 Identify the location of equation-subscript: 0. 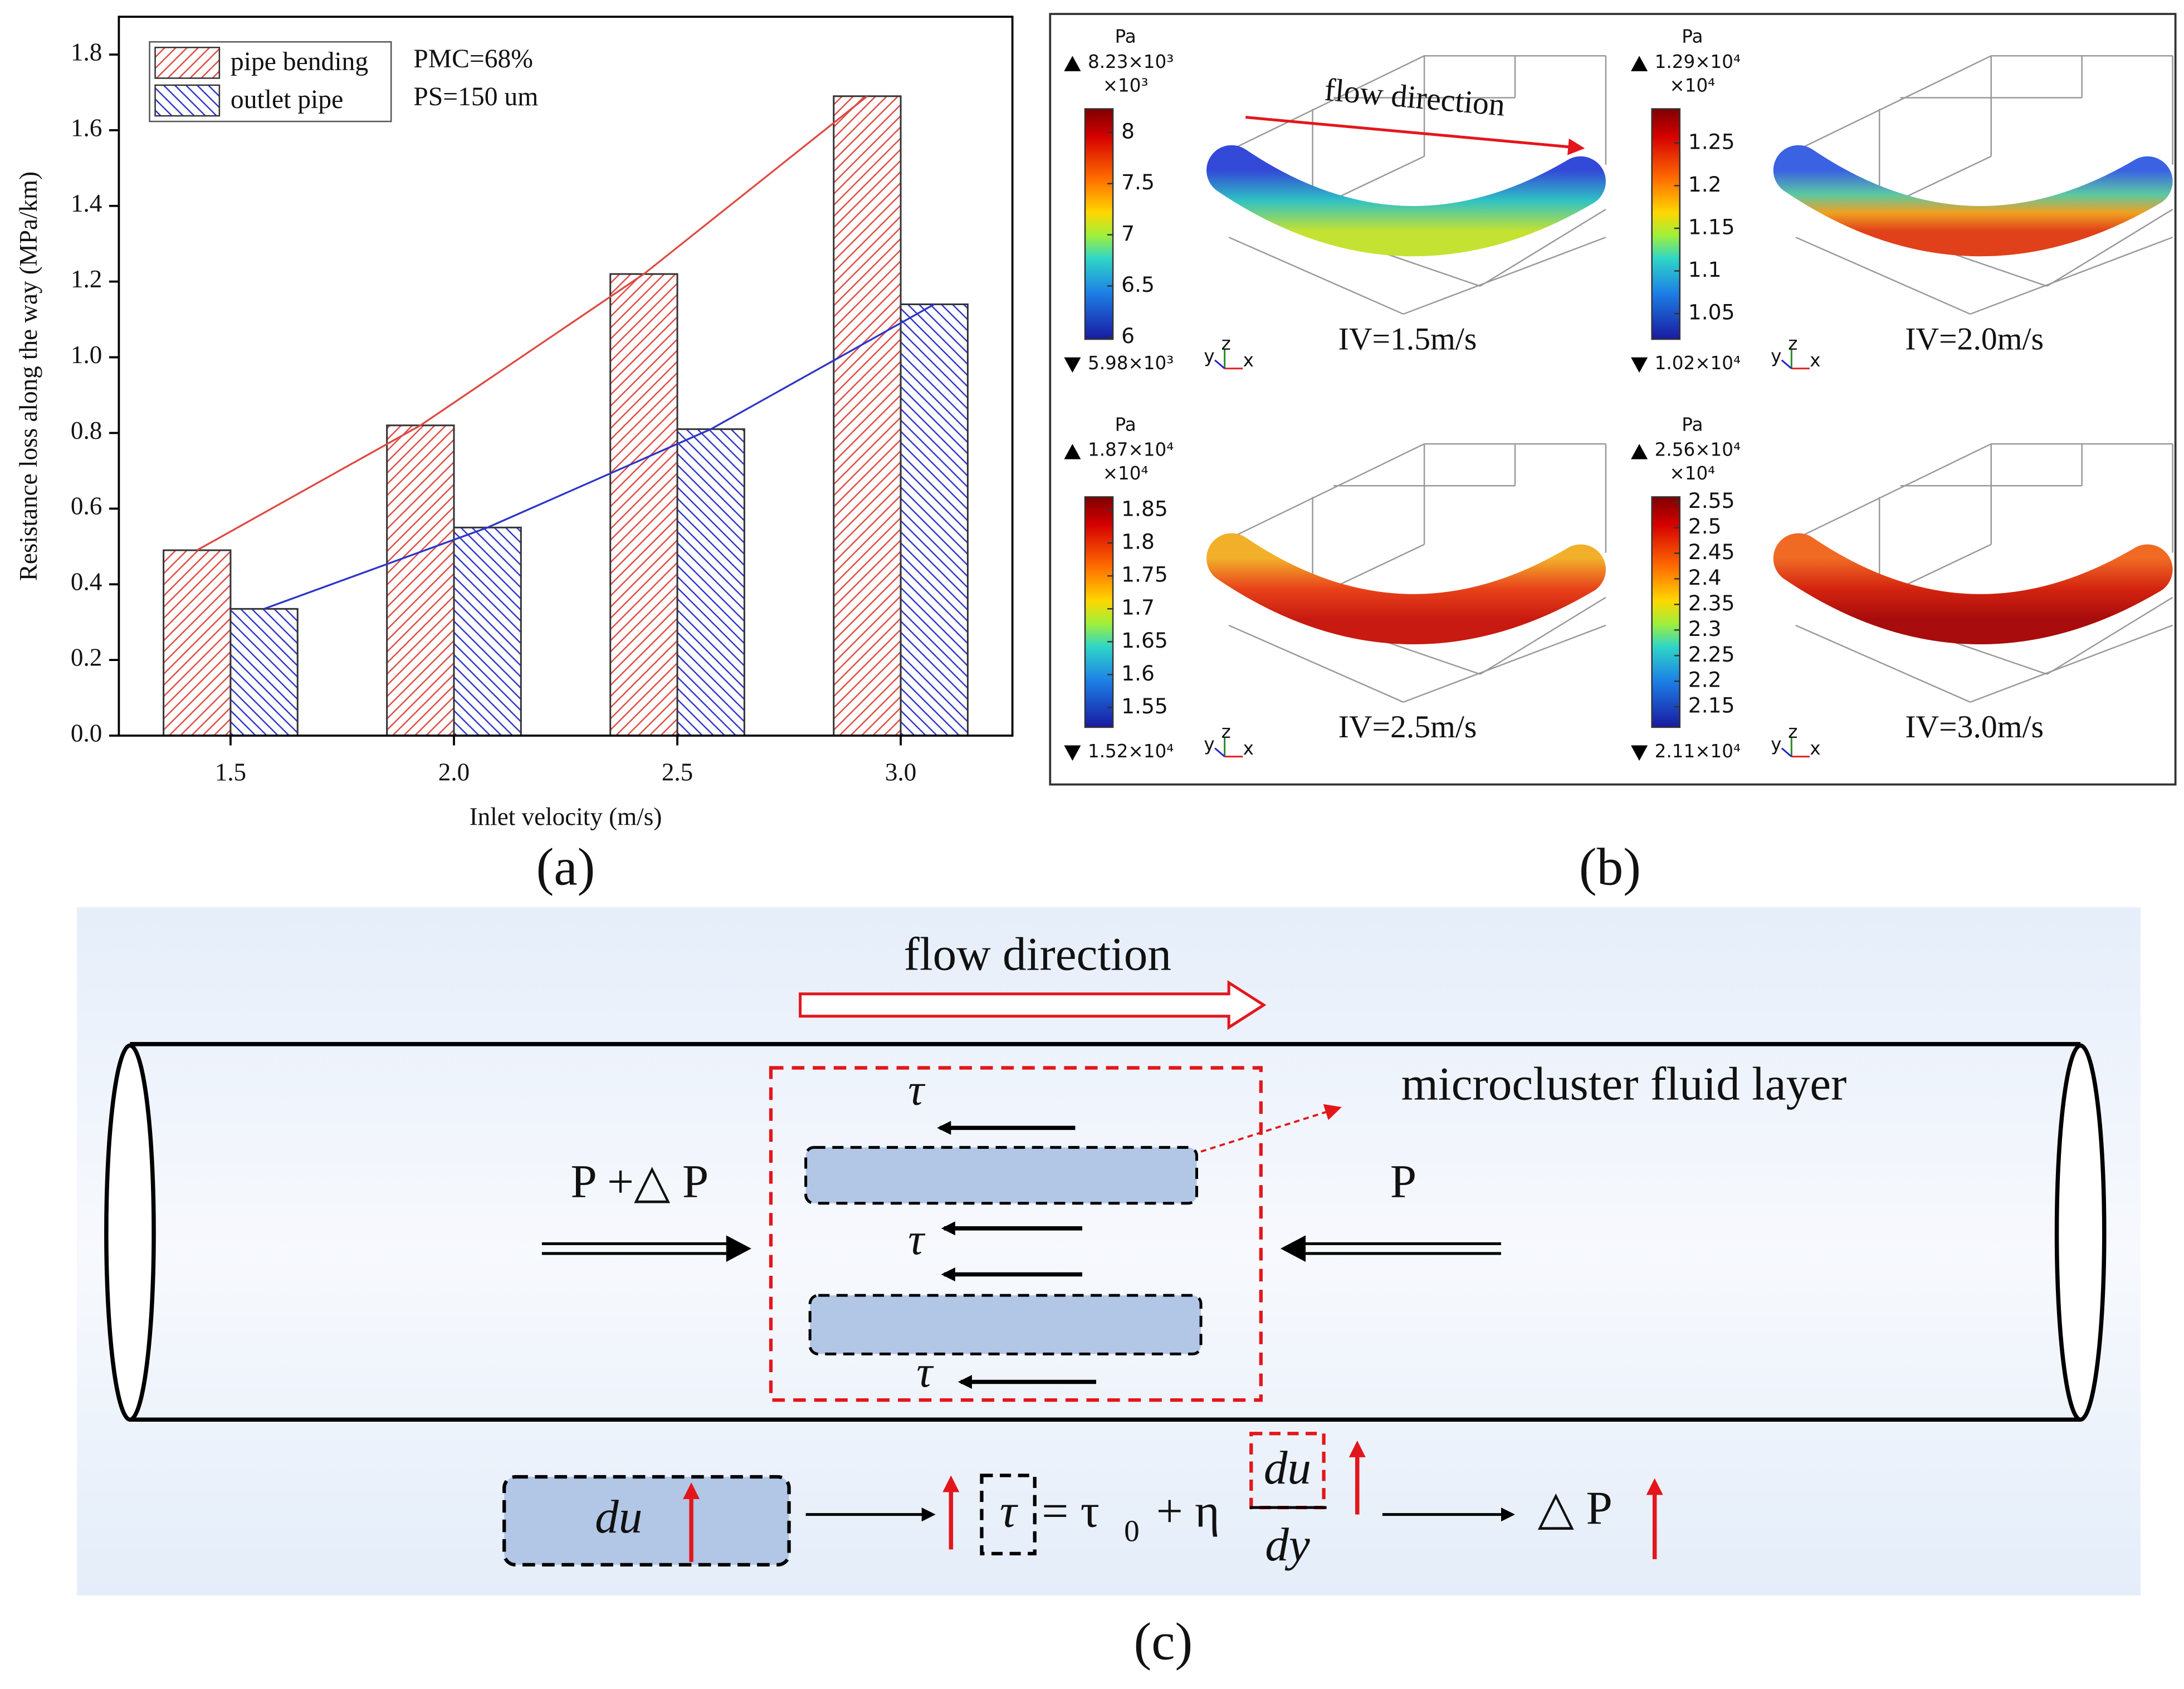
(1132, 1531).